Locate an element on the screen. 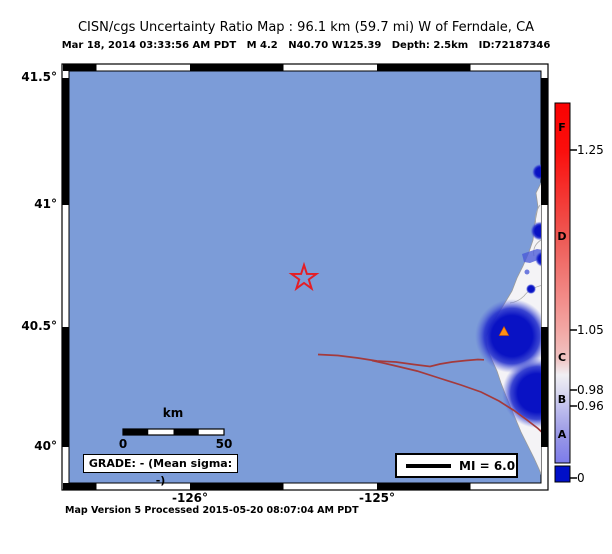 This screenshot has width=612, height=554. fault-legend-box: MI = 6.0 is located at coordinates (456, 465).